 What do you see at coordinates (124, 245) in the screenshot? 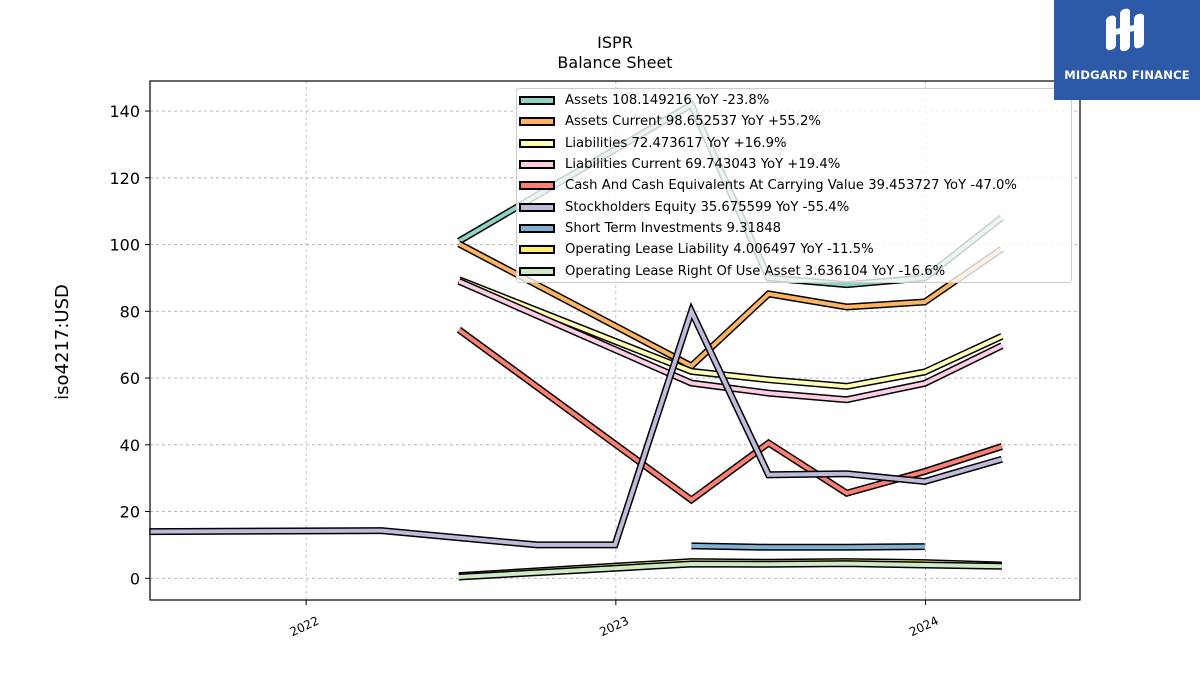
I see `y-tick-label: 100` at bounding box center [124, 245].